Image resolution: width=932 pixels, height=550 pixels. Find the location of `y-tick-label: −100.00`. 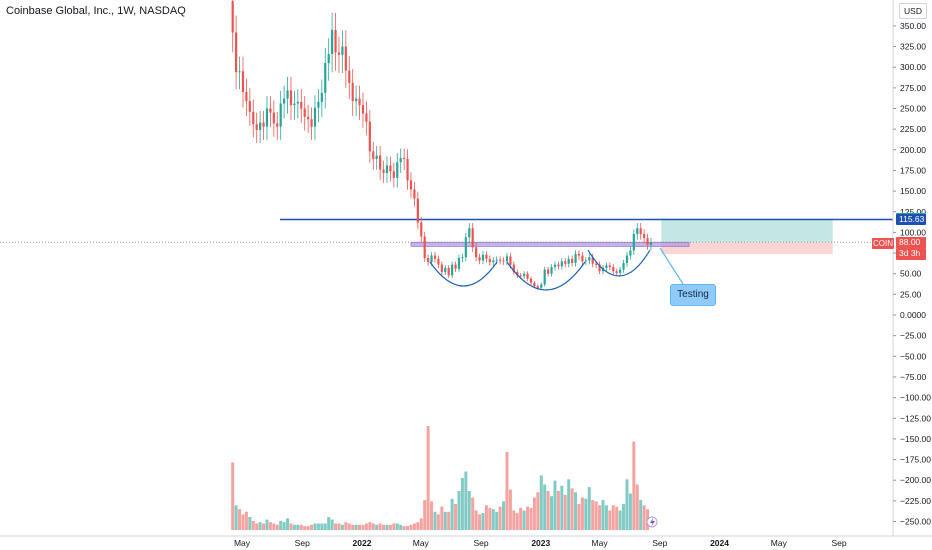

y-tick-label: −100.00 is located at coordinates (915, 398).